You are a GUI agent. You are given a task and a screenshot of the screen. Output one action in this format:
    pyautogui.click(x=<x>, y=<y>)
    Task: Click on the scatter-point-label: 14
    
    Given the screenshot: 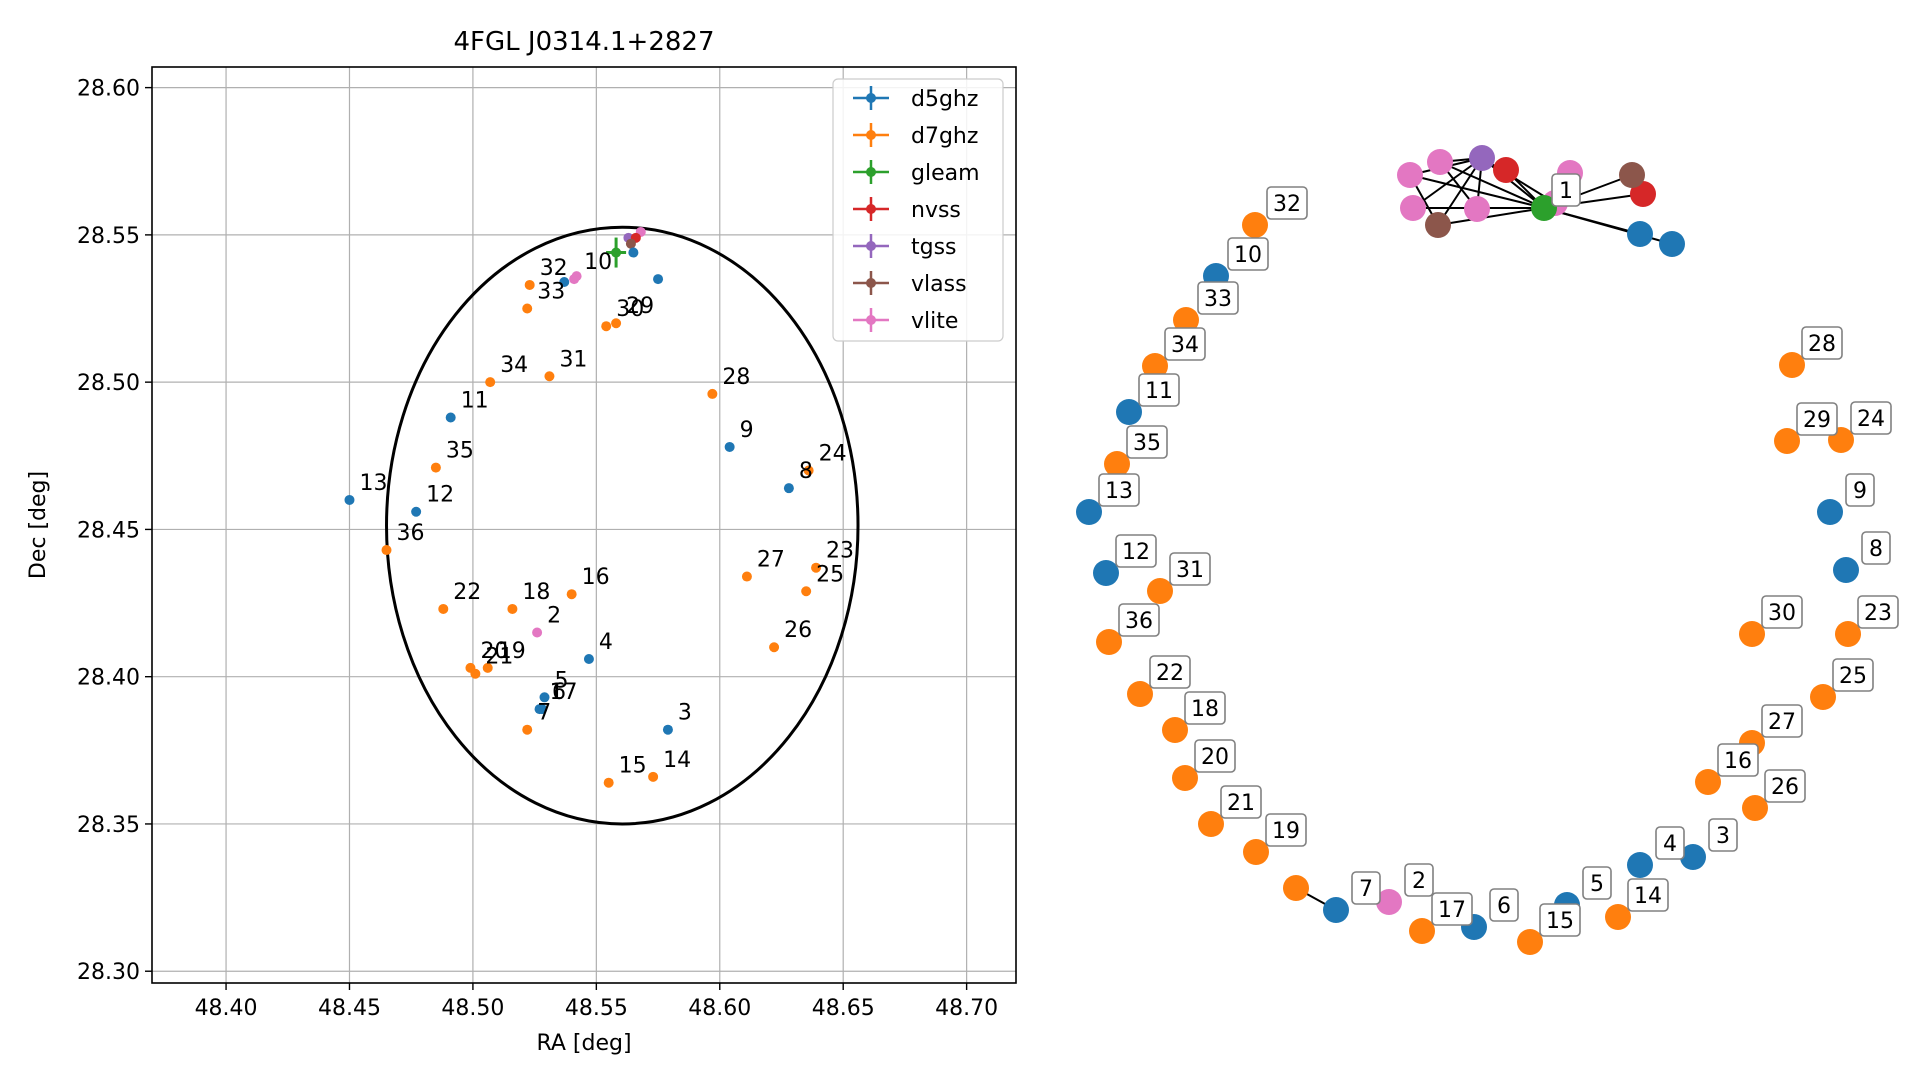 What is the action you would take?
    pyautogui.click(x=677, y=760)
    